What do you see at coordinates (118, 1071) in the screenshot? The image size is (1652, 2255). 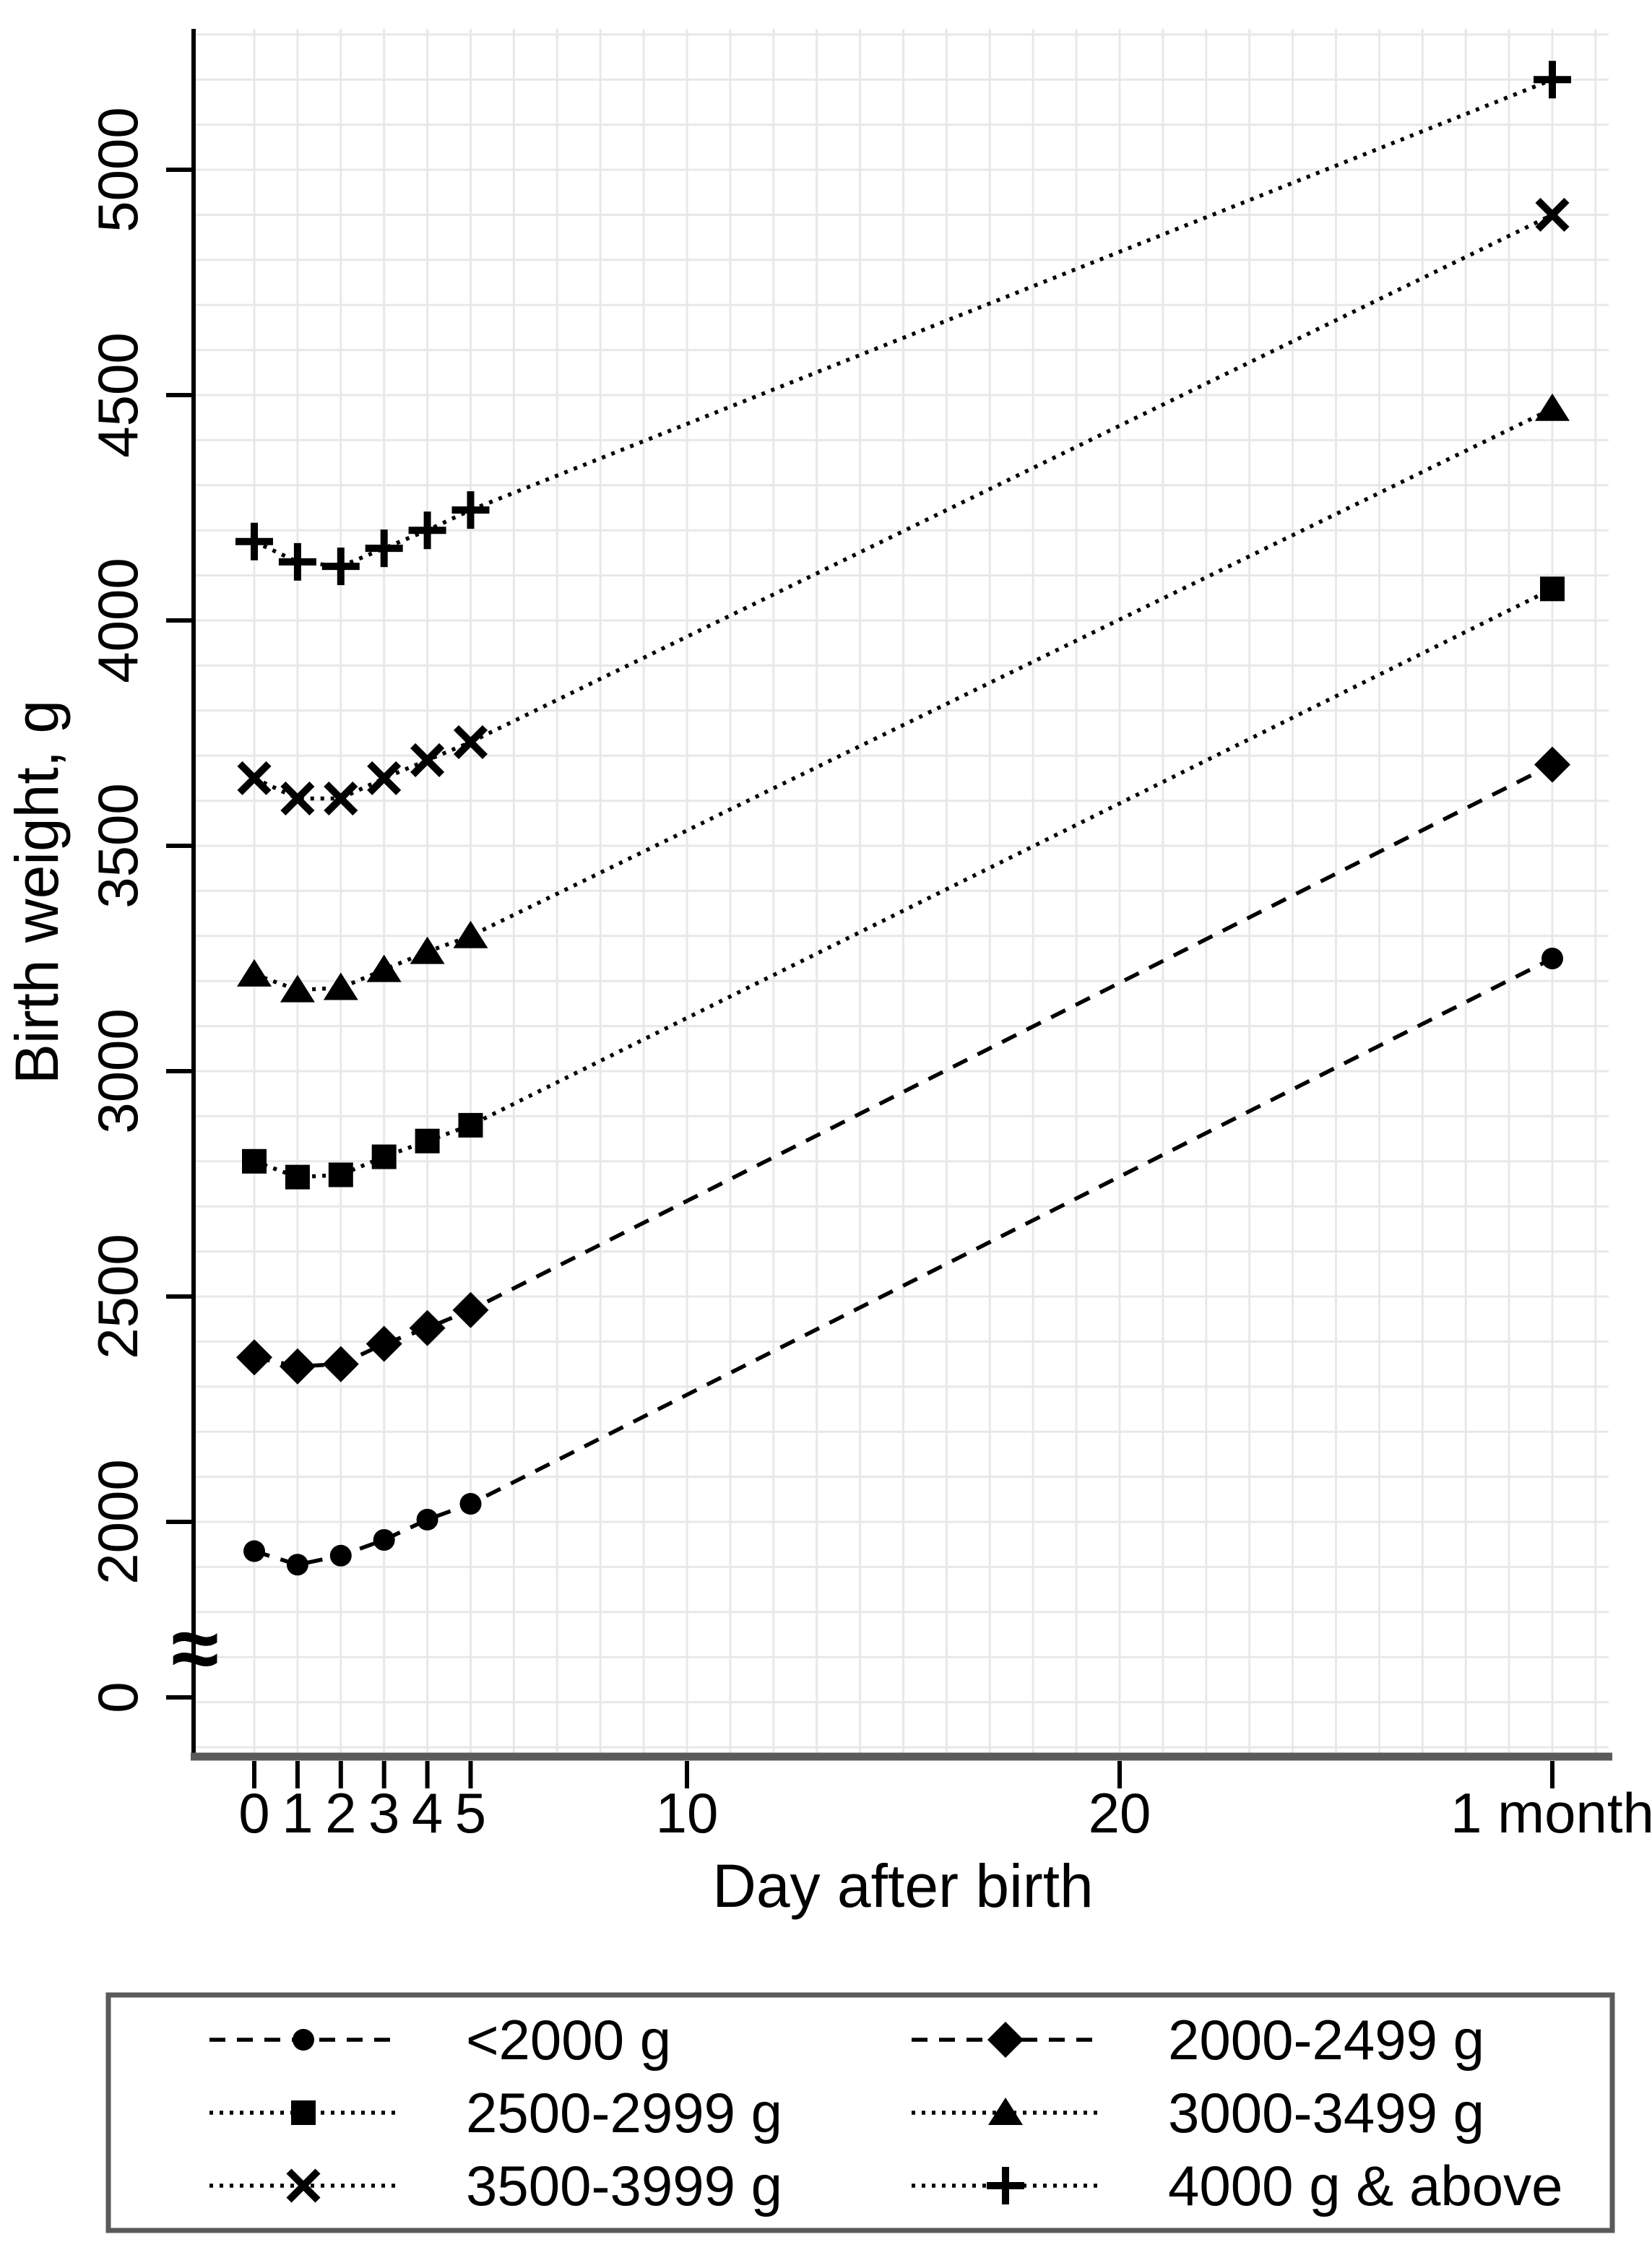 I see `y-tick-label: 3000` at bounding box center [118, 1071].